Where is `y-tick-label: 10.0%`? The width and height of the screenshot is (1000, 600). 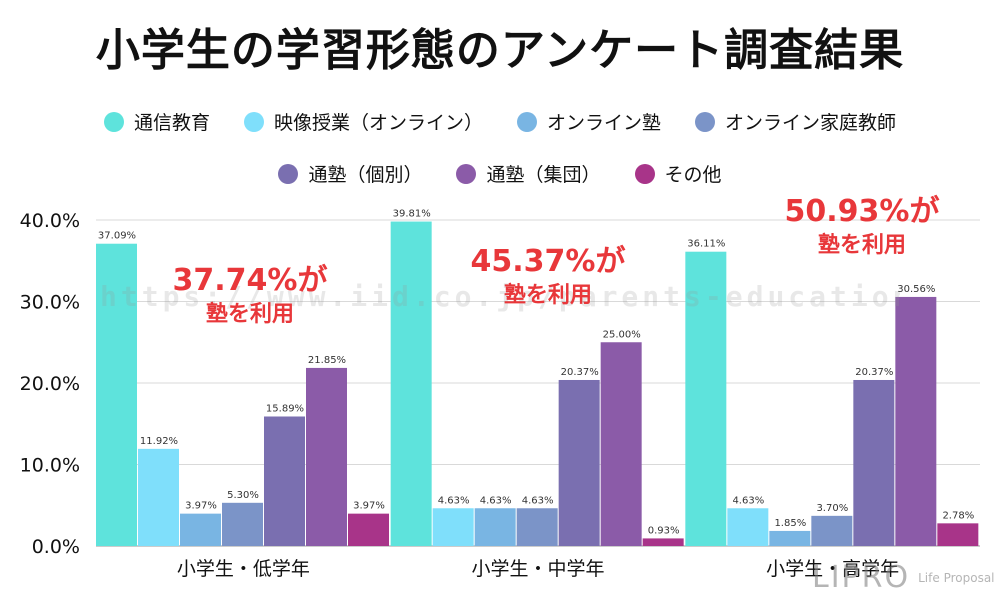 y-tick-label: 10.0% is located at coordinates (50, 466).